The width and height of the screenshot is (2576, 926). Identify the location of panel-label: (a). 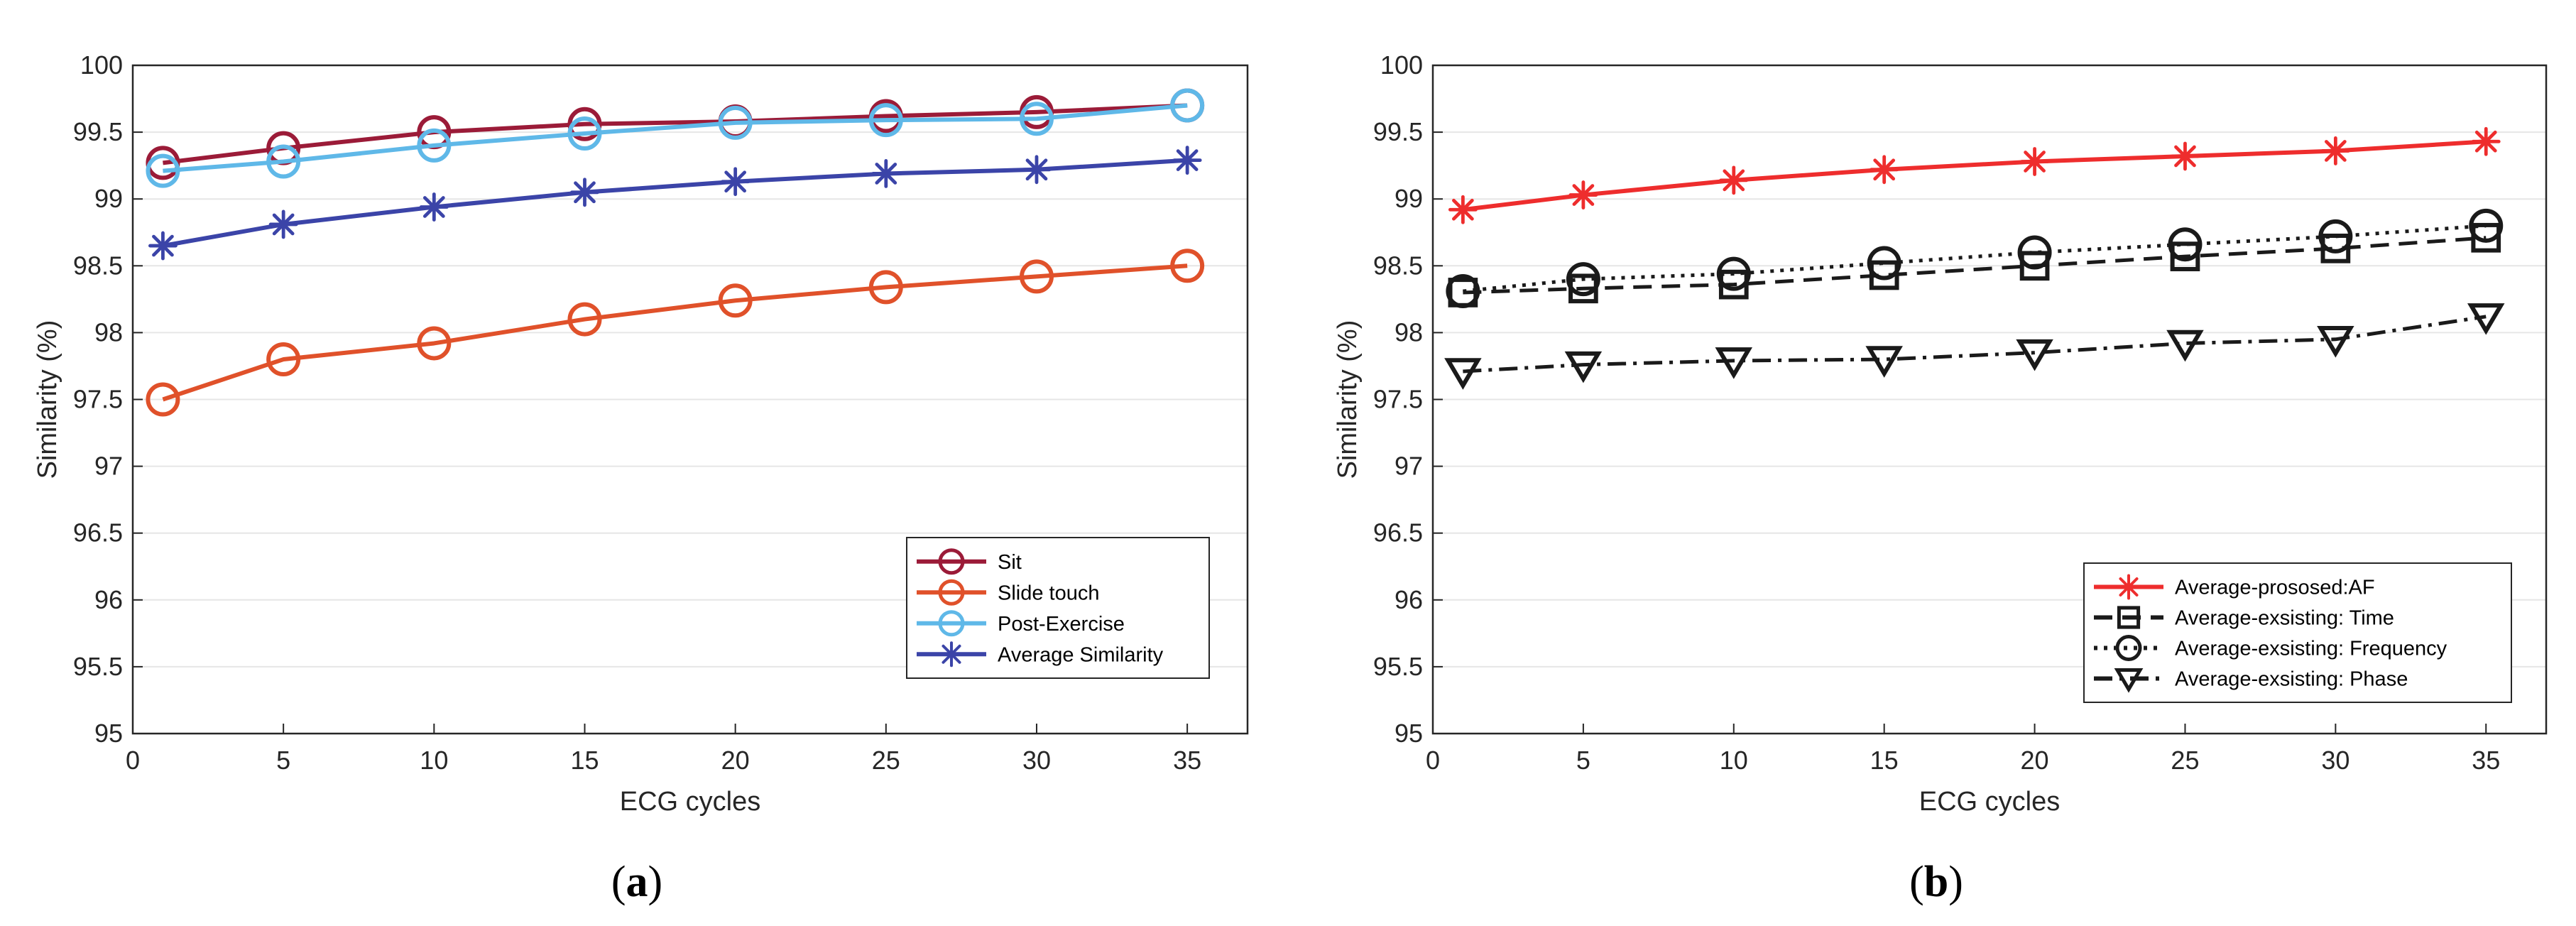
(636, 882).